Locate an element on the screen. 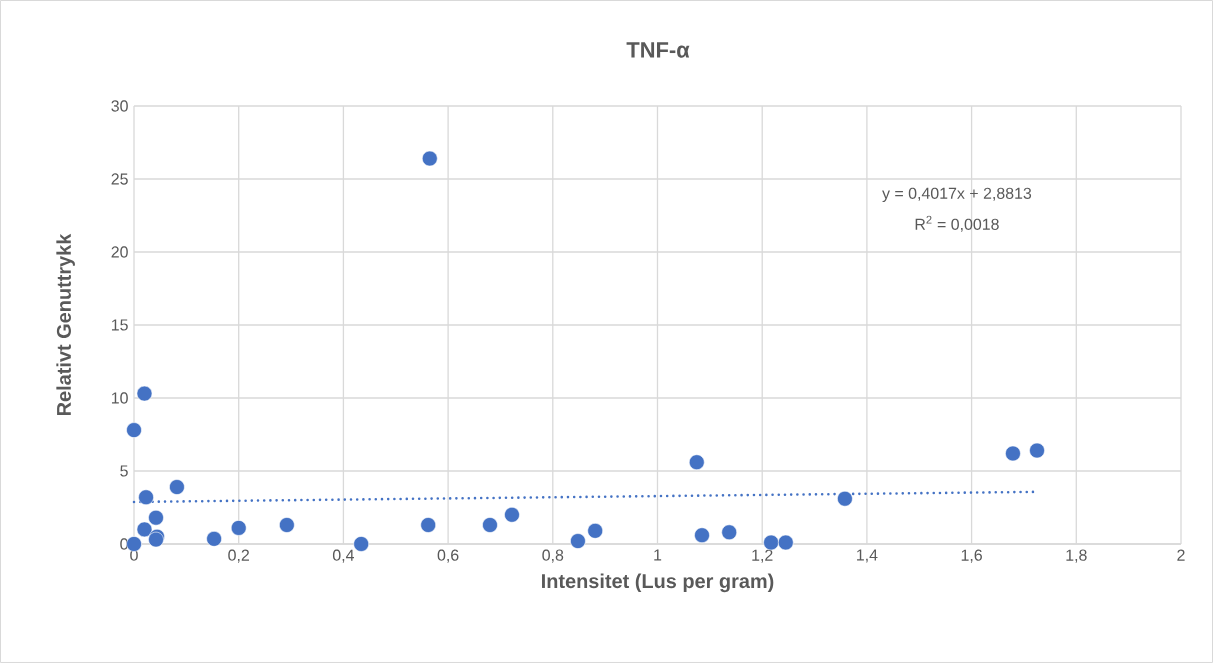 Image resolution: width=1213 pixels, height=663 pixels. annotation: y = 0,4017x + 2,8813 is located at coordinates (957, 195).